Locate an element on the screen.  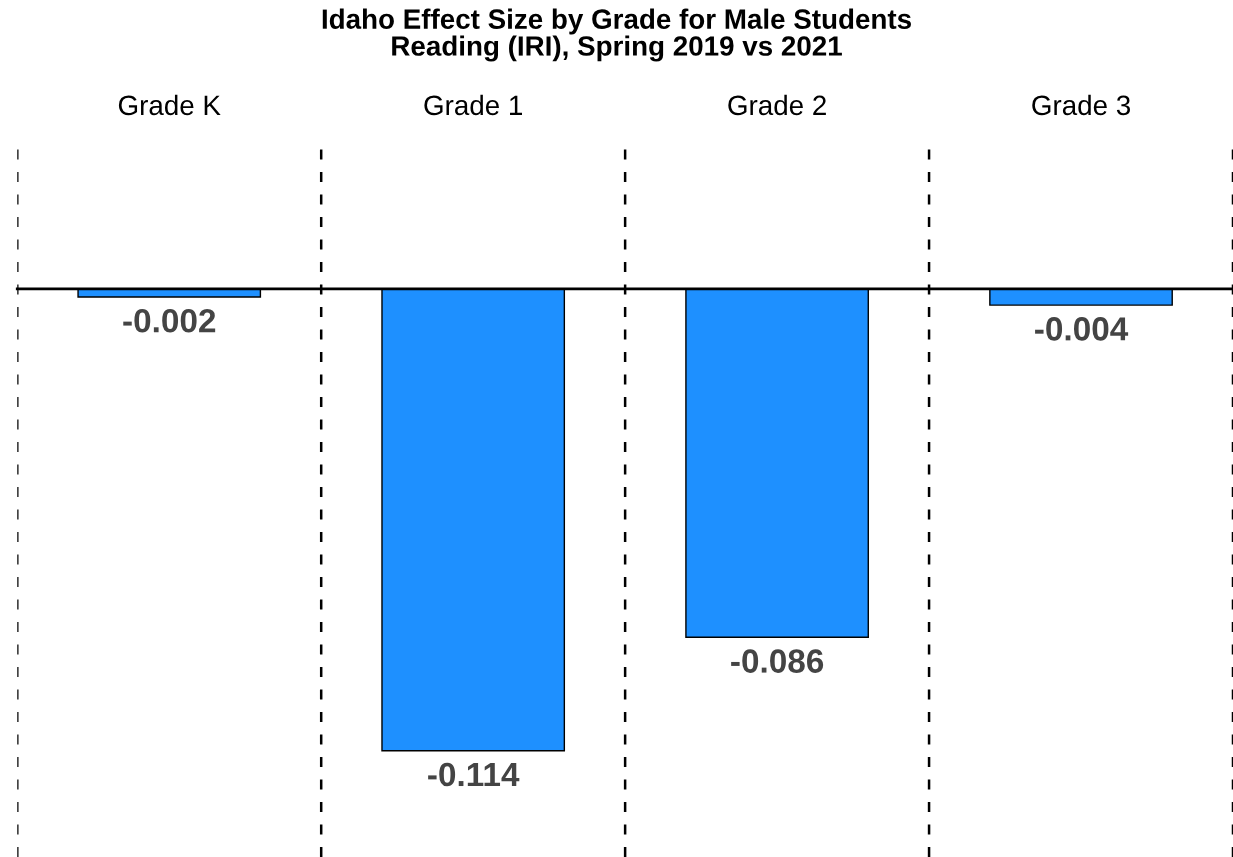
x-tick-label: Grade 3 is located at coordinates (1081, 105).